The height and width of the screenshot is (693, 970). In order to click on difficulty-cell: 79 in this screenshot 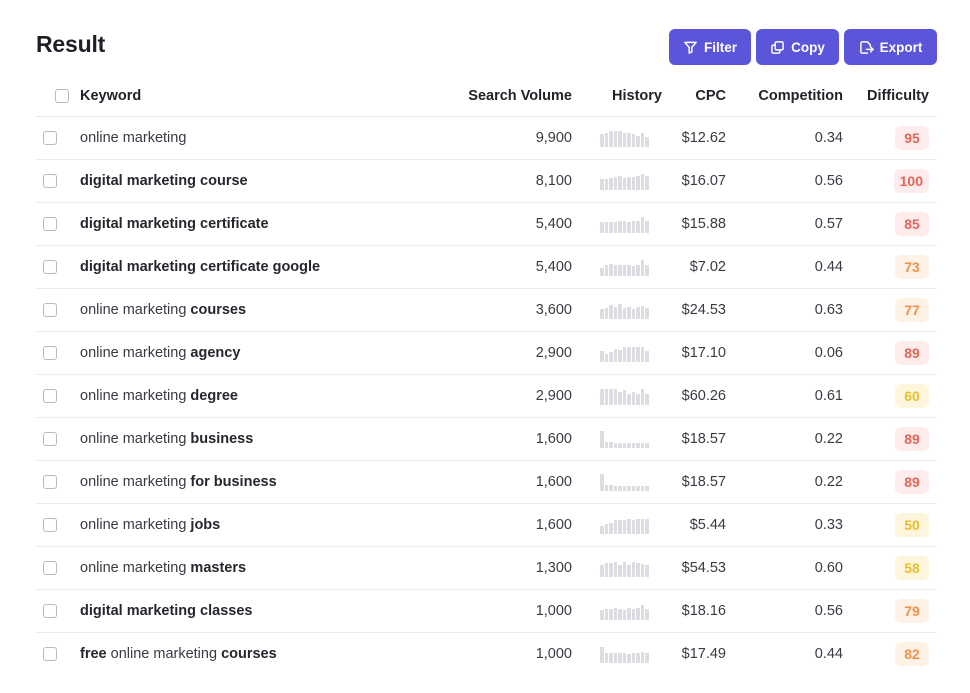, I will do `click(890, 611)`.